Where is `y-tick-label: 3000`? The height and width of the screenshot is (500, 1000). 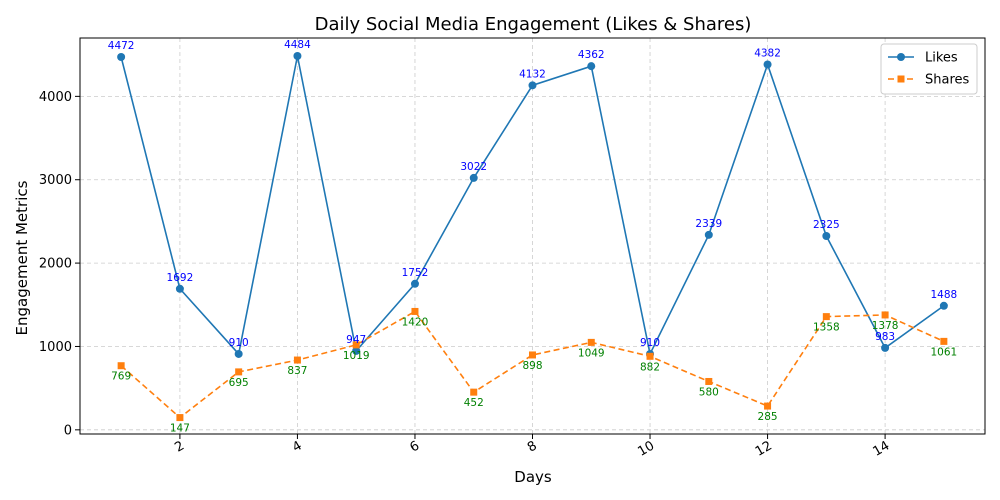
y-tick-label: 3000 is located at coordinates (55, 180).